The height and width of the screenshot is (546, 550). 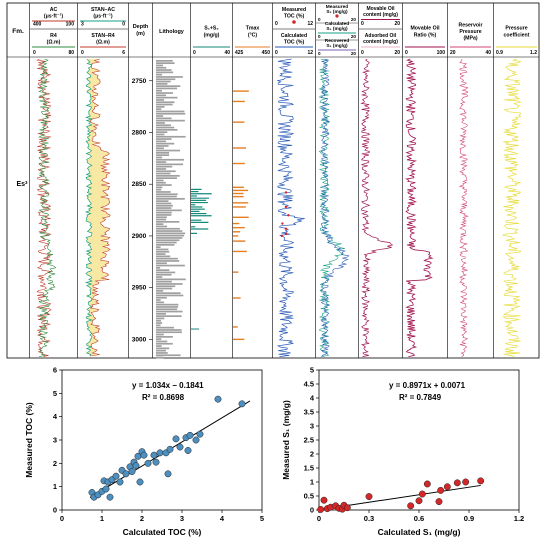 I want to click on track-label: coefficient, so click(x=517, y=35).